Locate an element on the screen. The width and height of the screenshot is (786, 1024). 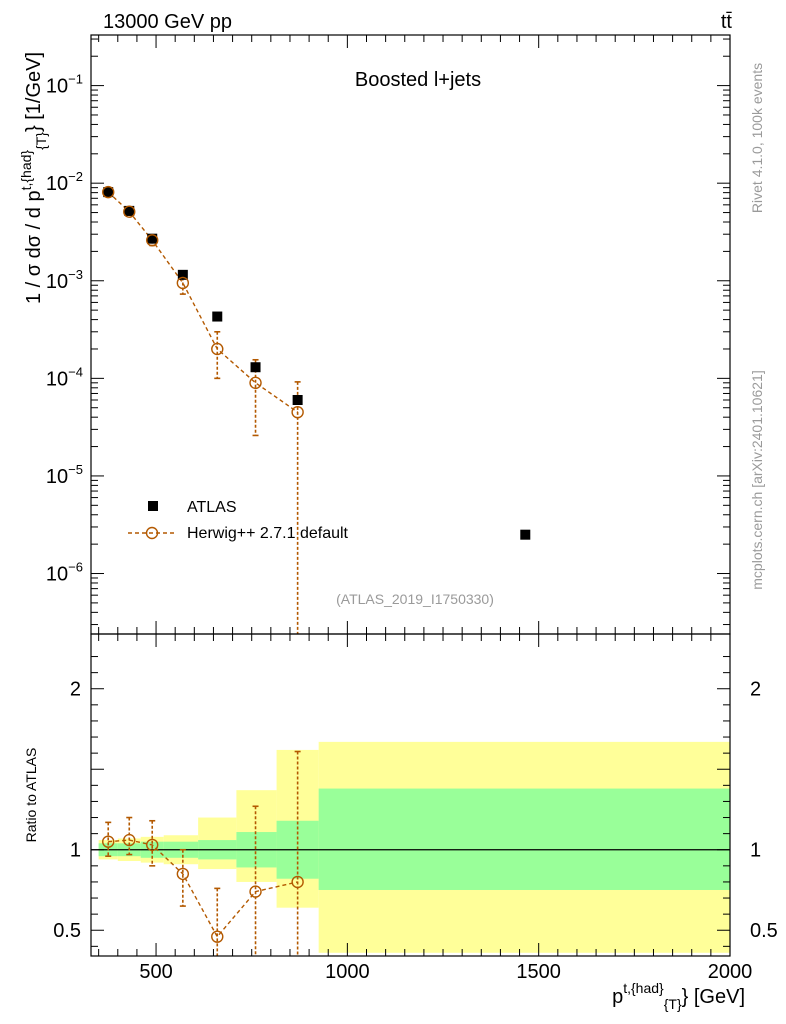
main-y-tick-label: 10⁻² is located at coordinates (64, 182).